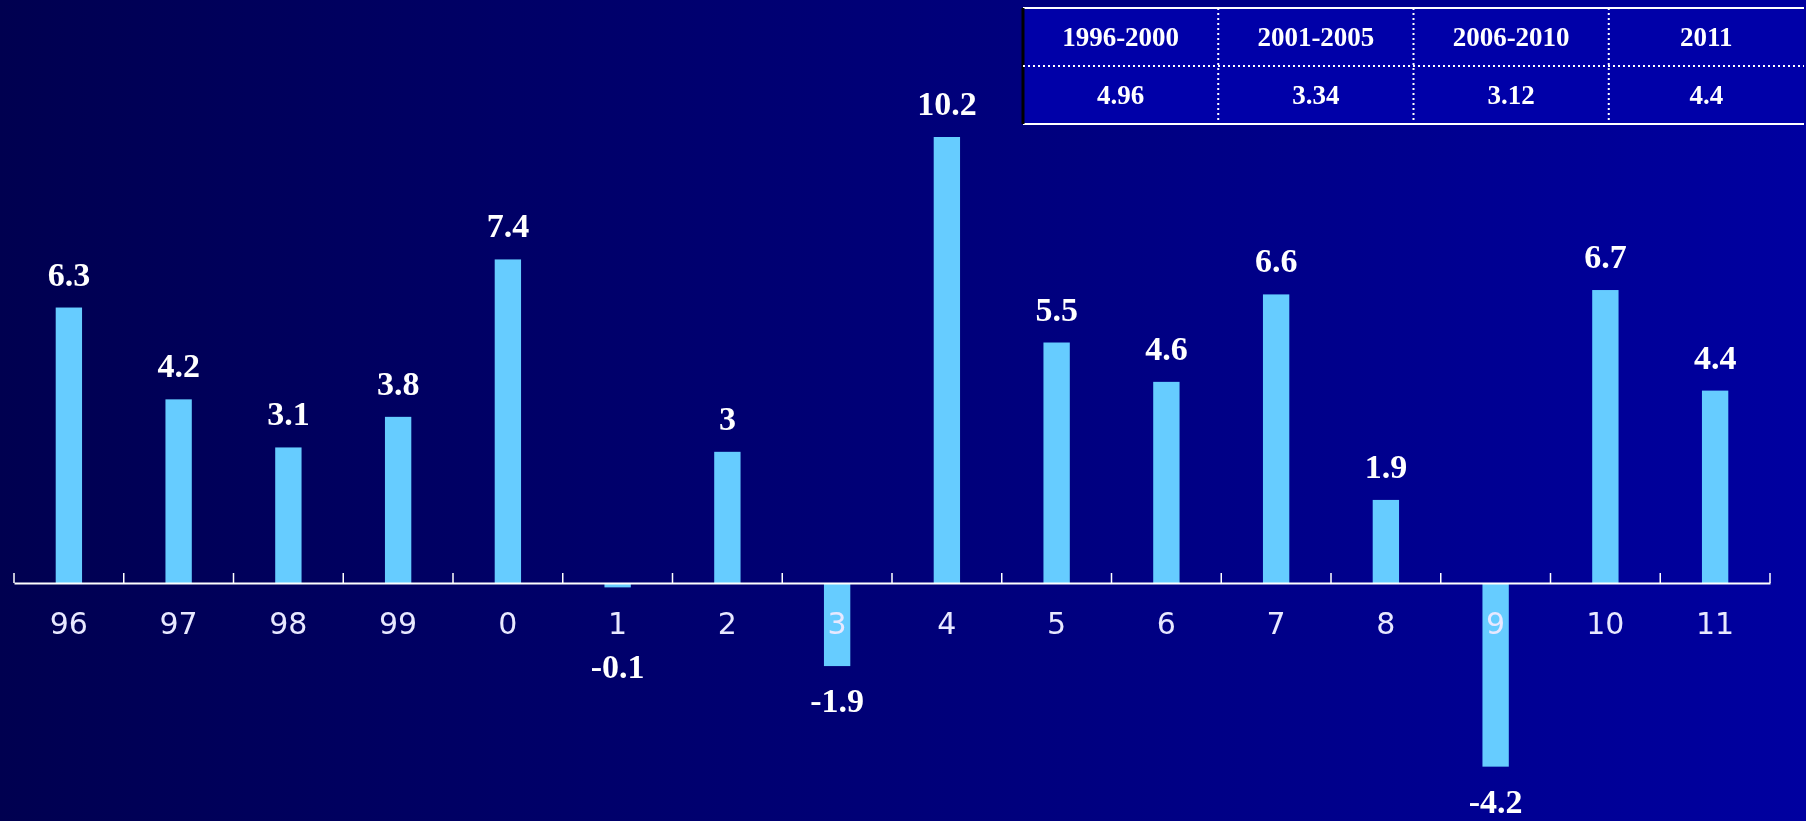  I want to click on x-tick-label: 10, so click(1605, 624).